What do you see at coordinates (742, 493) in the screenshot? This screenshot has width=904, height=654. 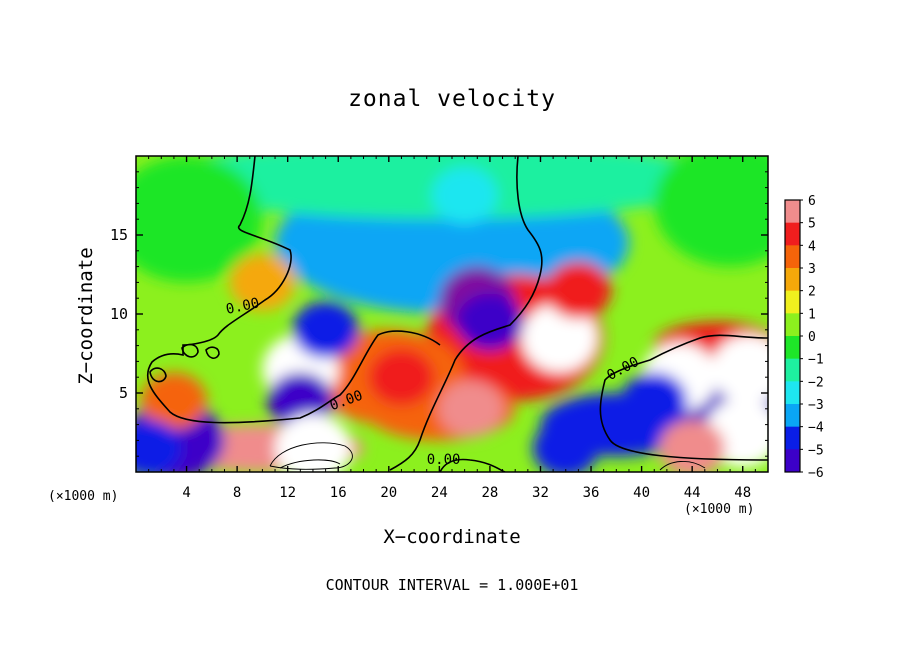 I see `x-tick-label: 48` at bounding box center [742, 493].